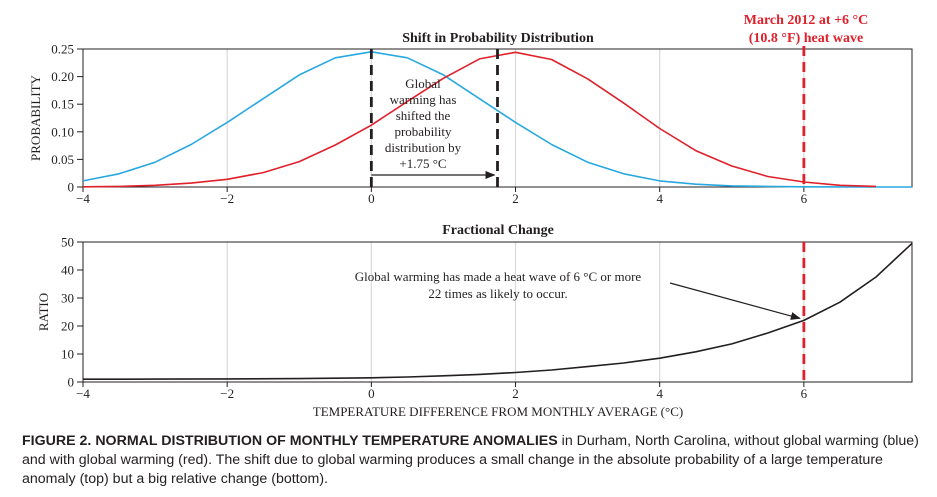 The image size is (937, 497). Describe the element at coordinates (422, 163) in the screenshot. I see `shift-text-line-6: +1.75 °C` at that location.